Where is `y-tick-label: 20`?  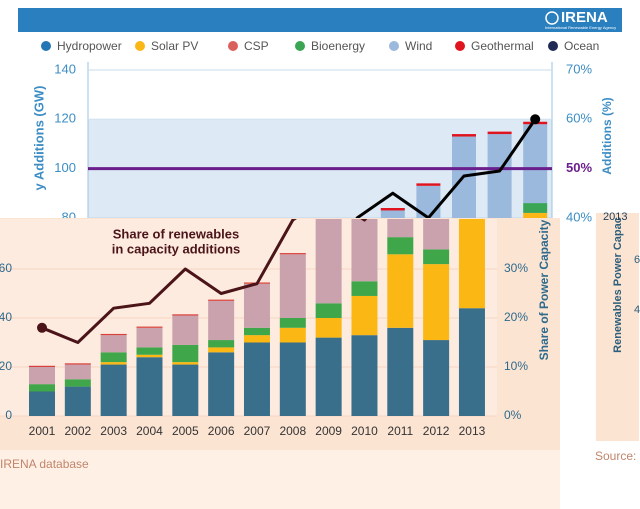
y-tick-label: 20 is located at coordinates (6, 366).